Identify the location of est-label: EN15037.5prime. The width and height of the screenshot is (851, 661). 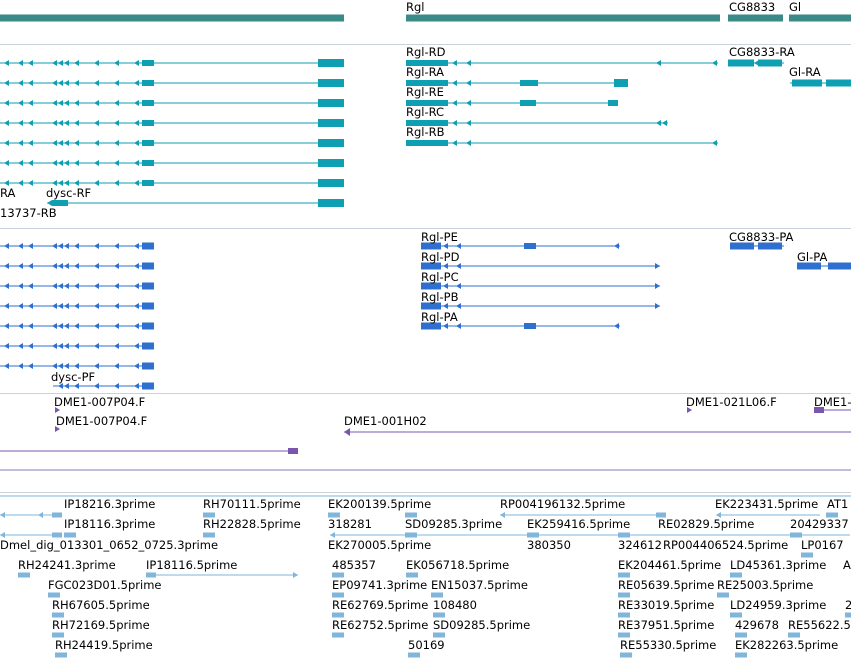
(479, 585).